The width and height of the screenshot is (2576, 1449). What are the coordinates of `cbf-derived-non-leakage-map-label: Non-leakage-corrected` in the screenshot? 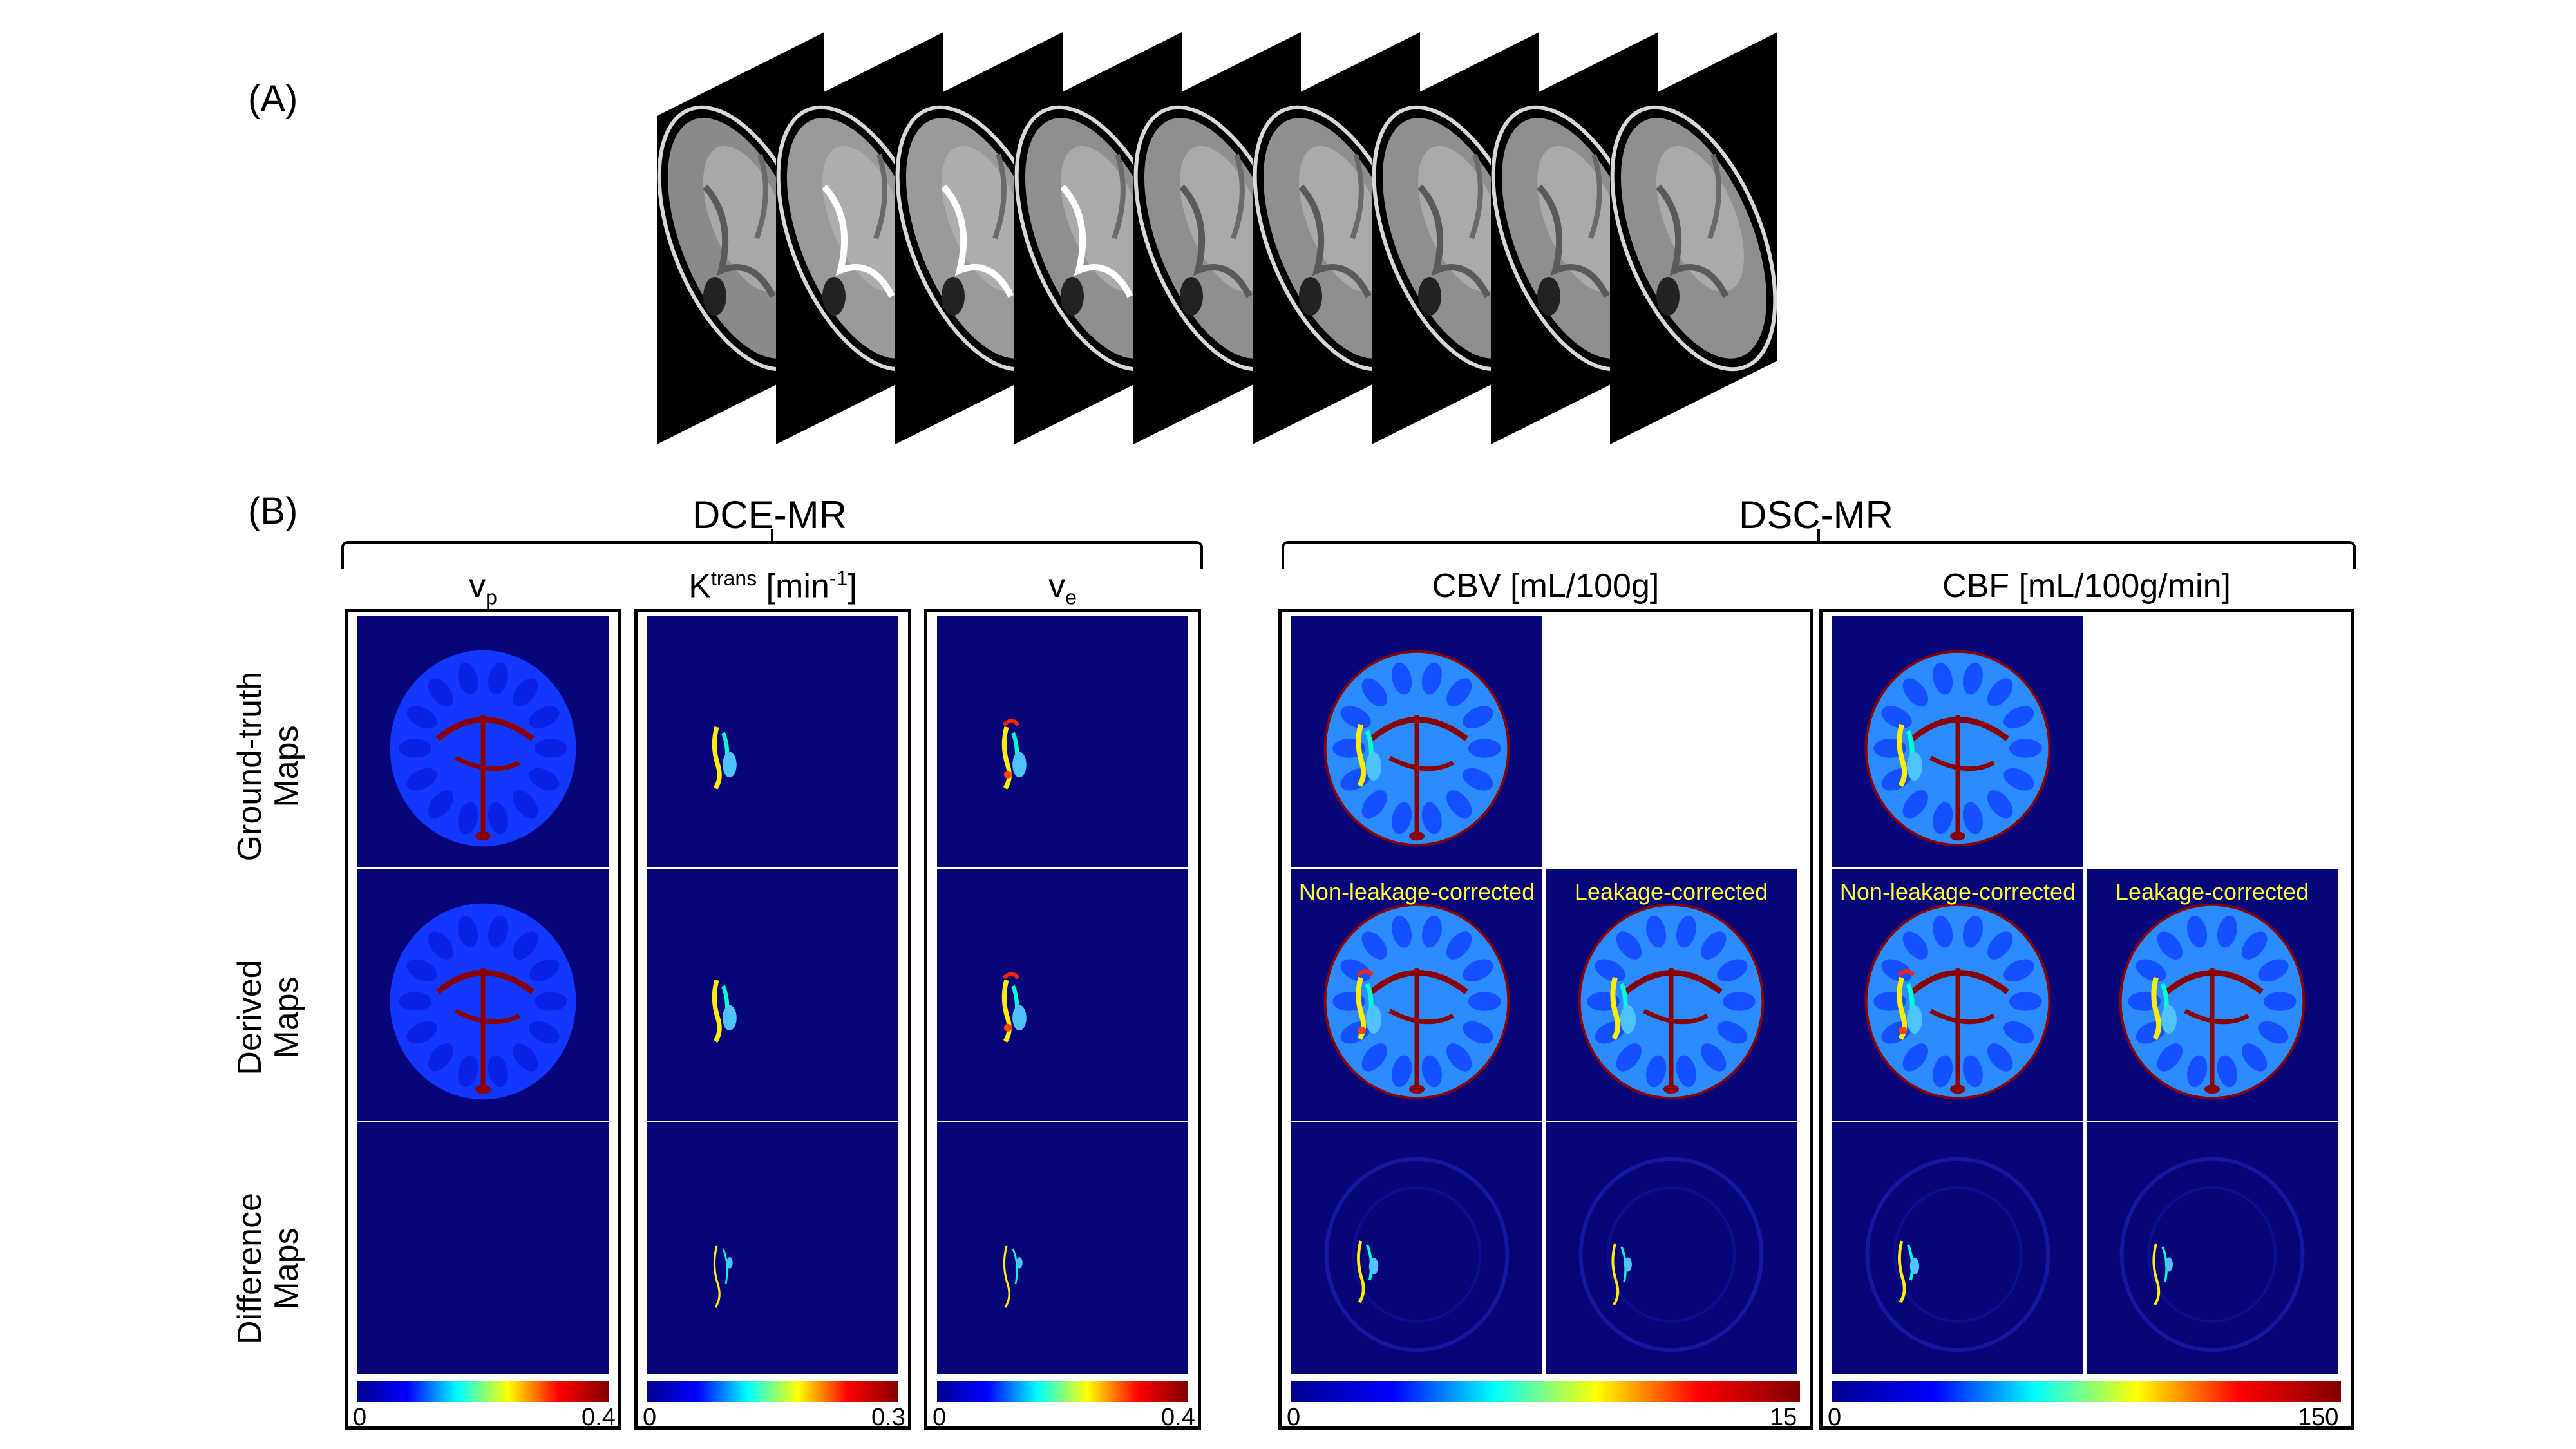 It's located at (1958, 891).